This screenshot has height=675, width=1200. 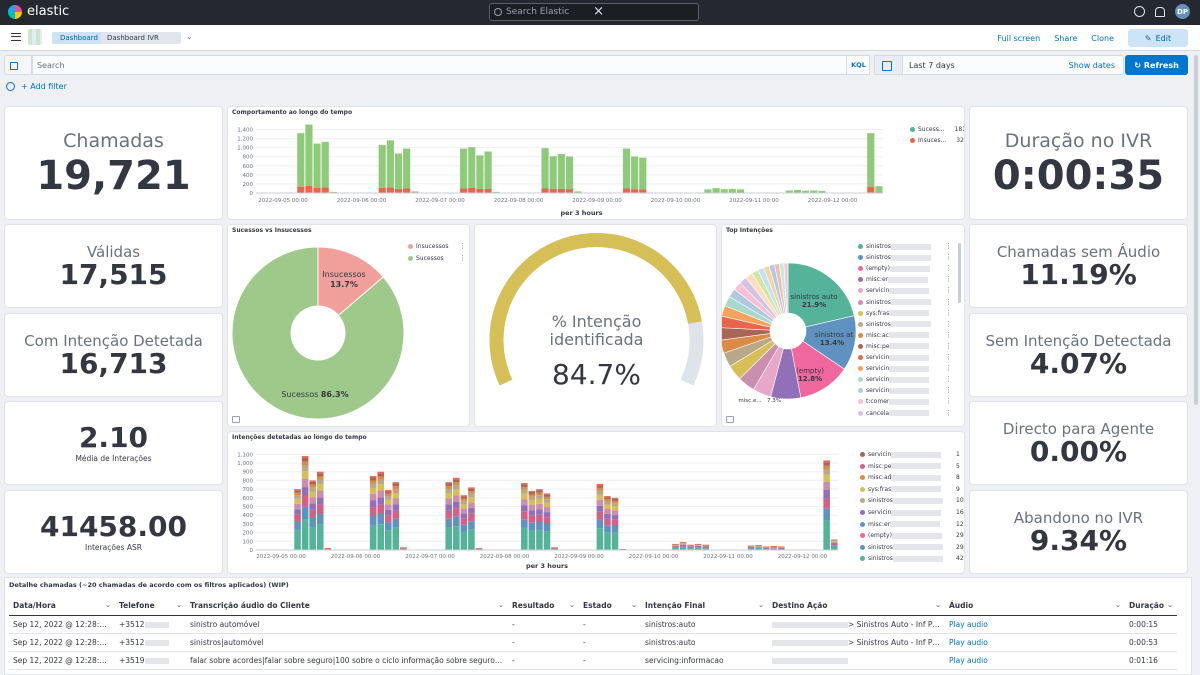 I want to click on legend-item: sinistros 10, so click(x=912, y=500).